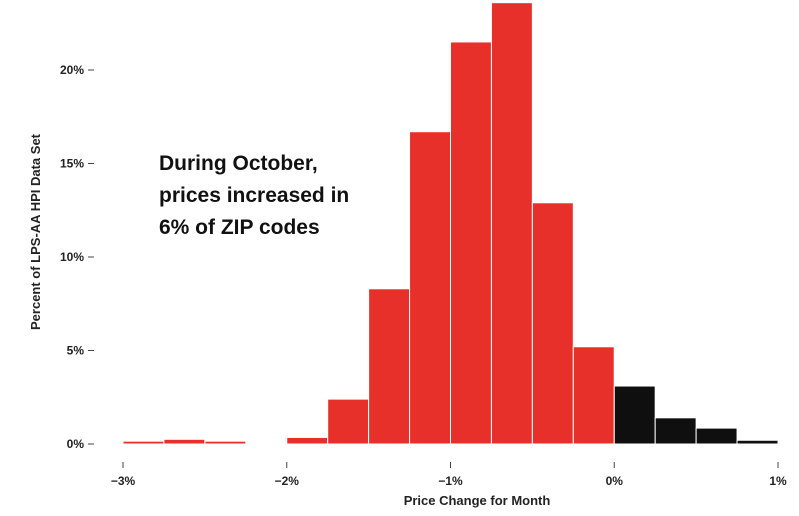  What do you see at coordinates (477, 500) in the screenshot?
I see `x-axis-title: Price Change for Month` at bounding box center [477, 500].